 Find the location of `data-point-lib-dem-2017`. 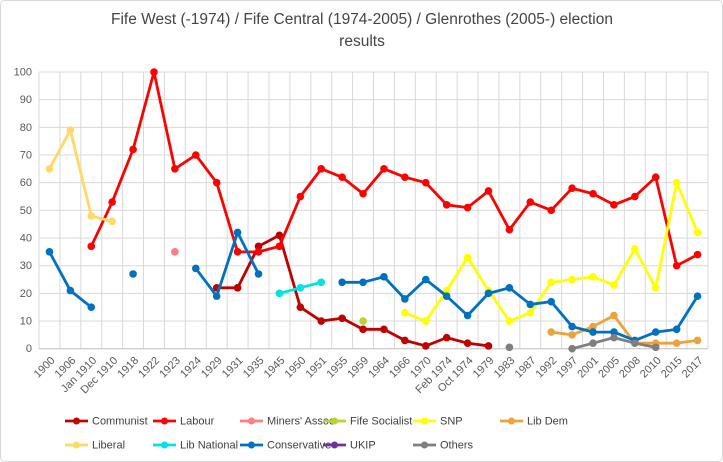

data-point-lib-dem-2017 is located at coordinates (697, 340).